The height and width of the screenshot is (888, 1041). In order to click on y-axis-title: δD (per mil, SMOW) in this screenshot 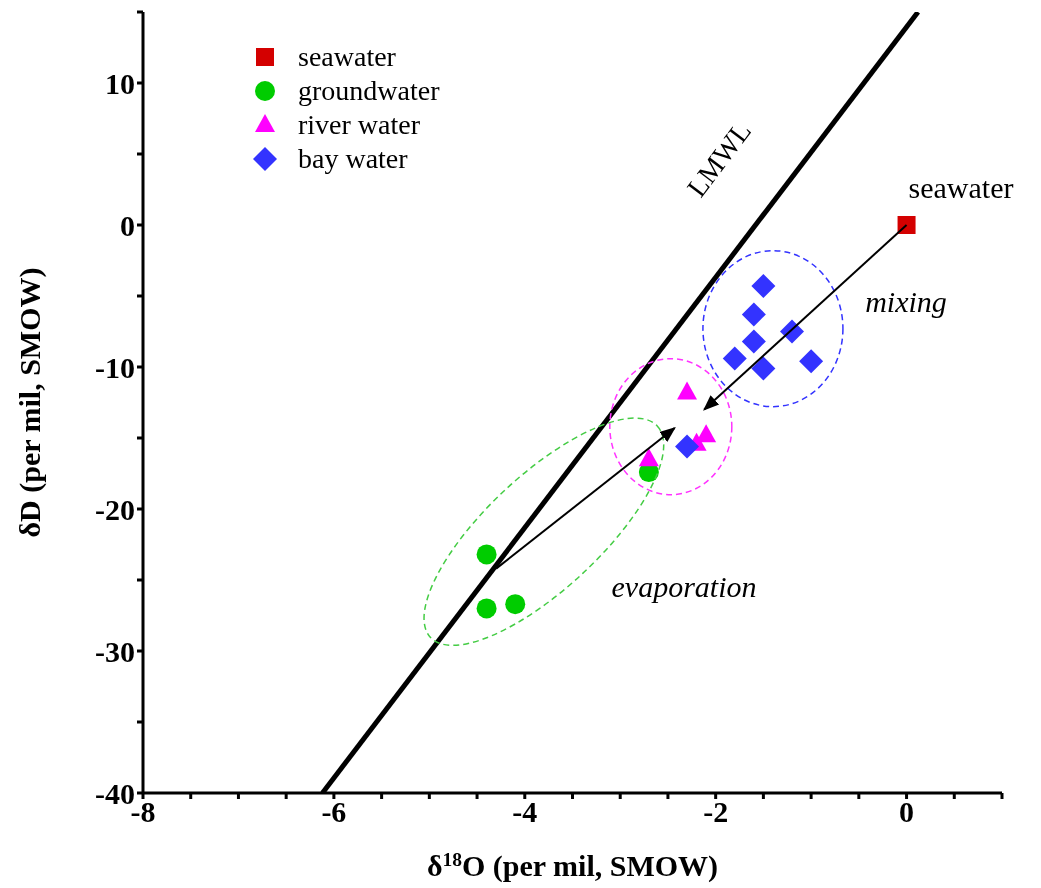, I will do `click(30, 402)`.